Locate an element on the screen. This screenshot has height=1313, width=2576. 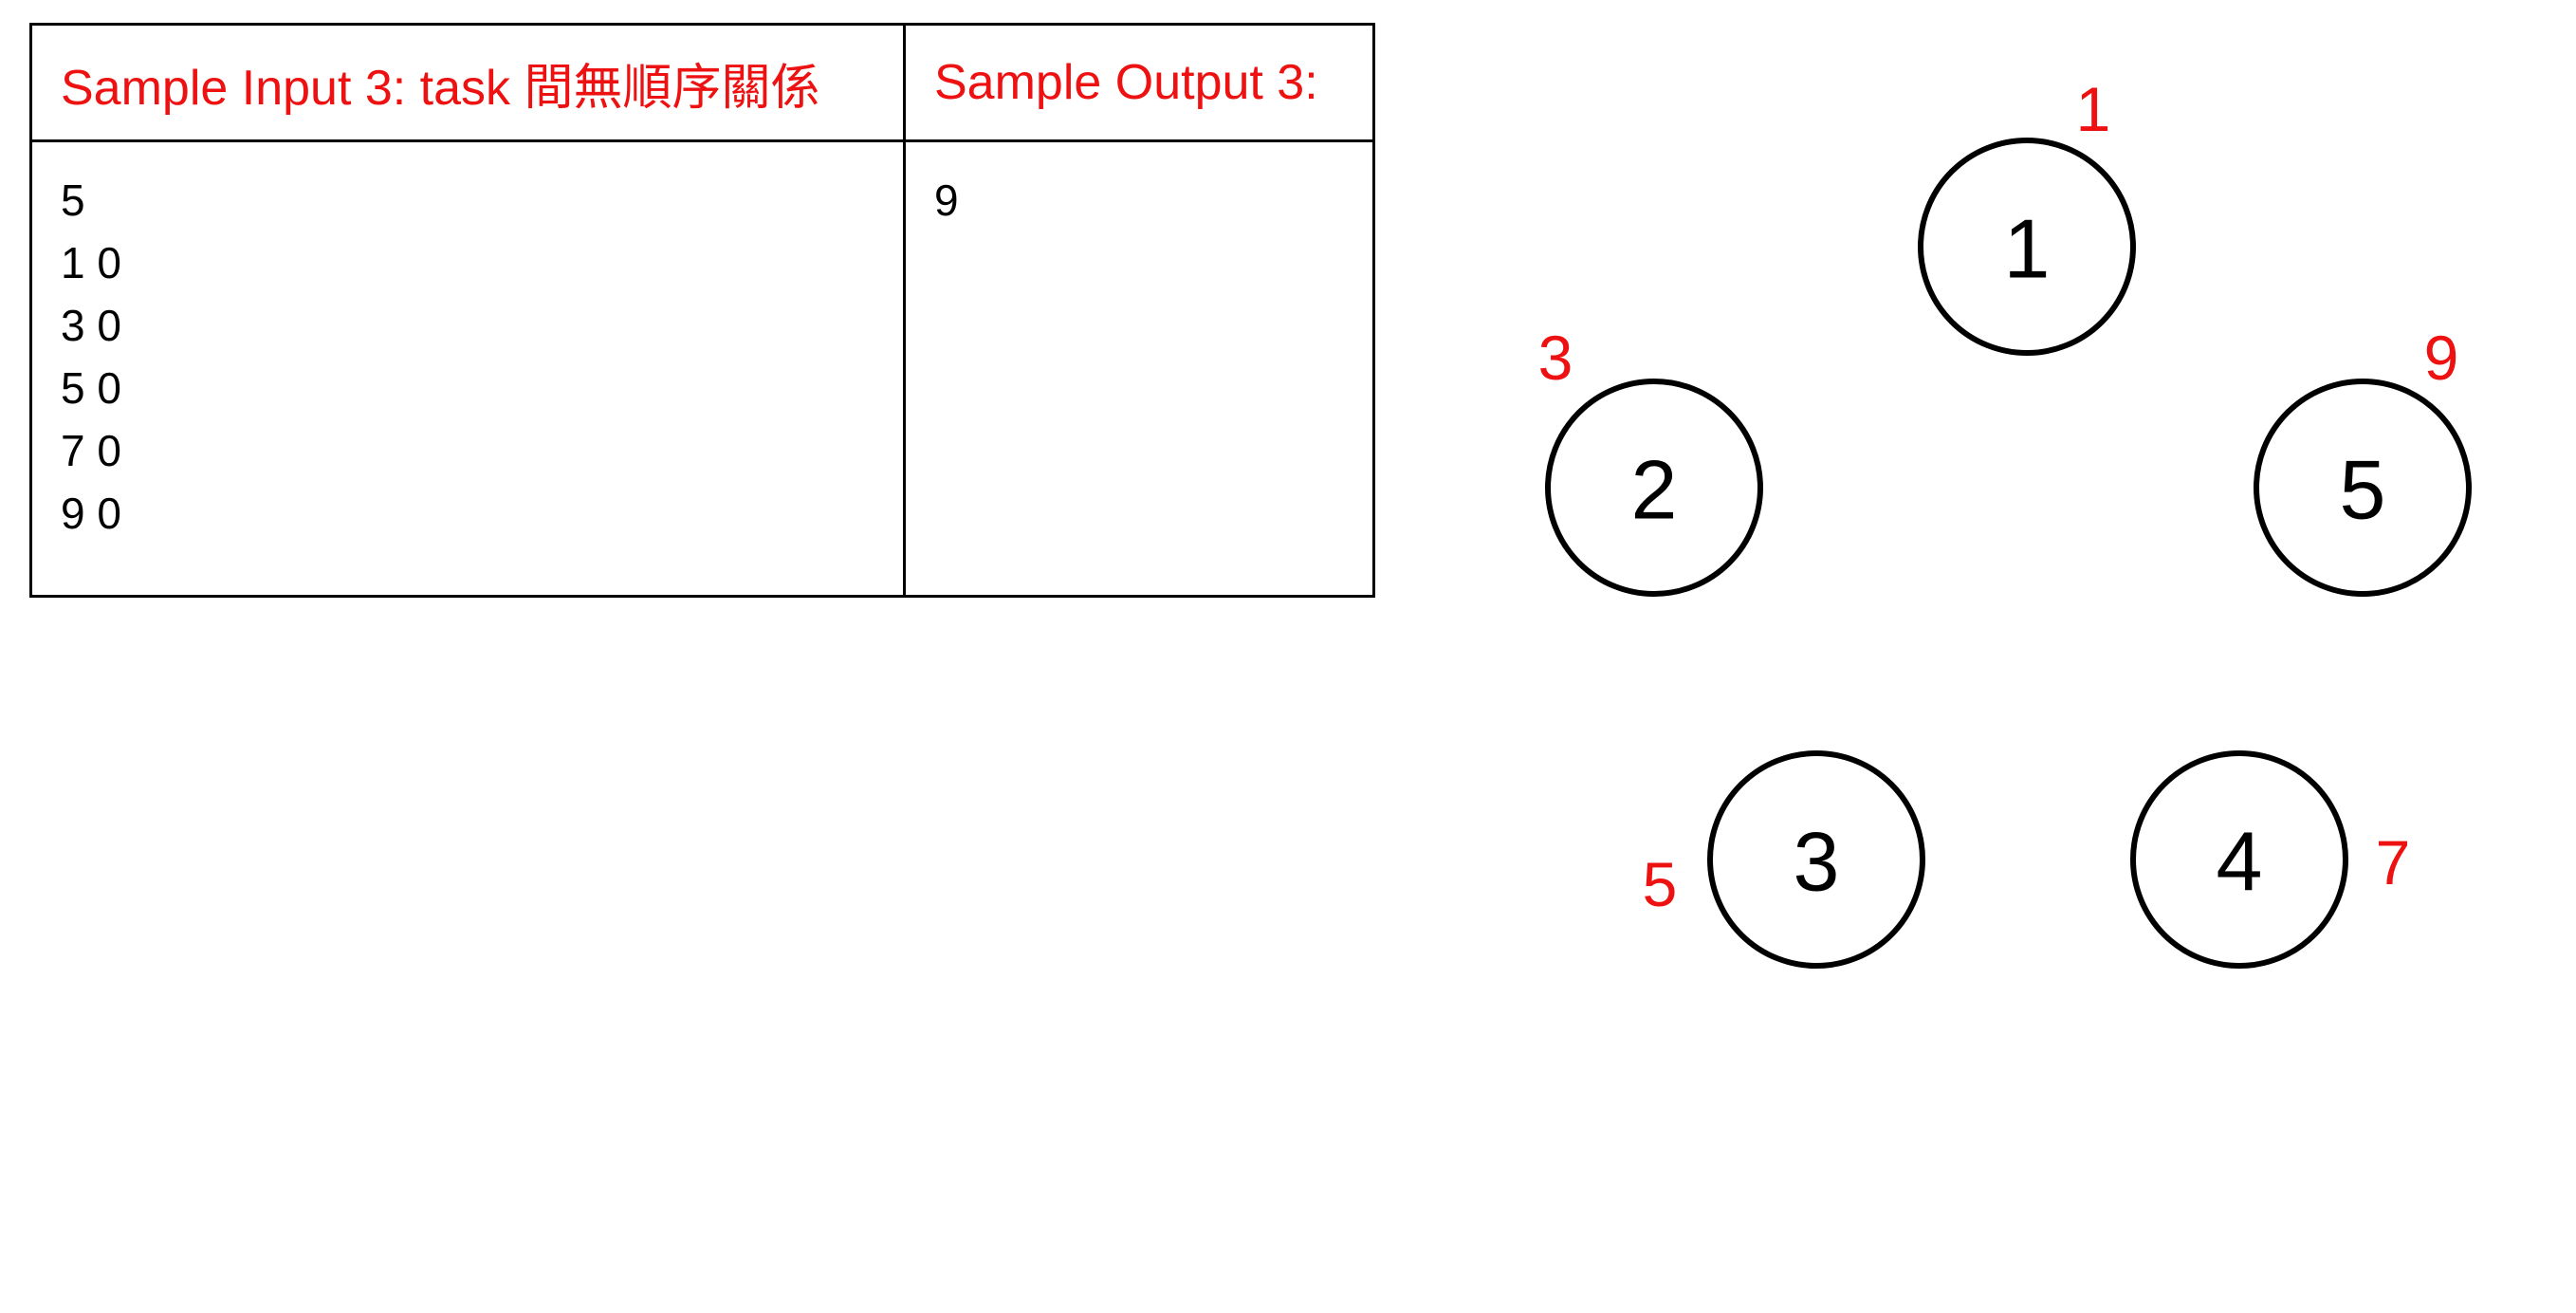
input-line: 3 0 is located at coordinates (91, 325).